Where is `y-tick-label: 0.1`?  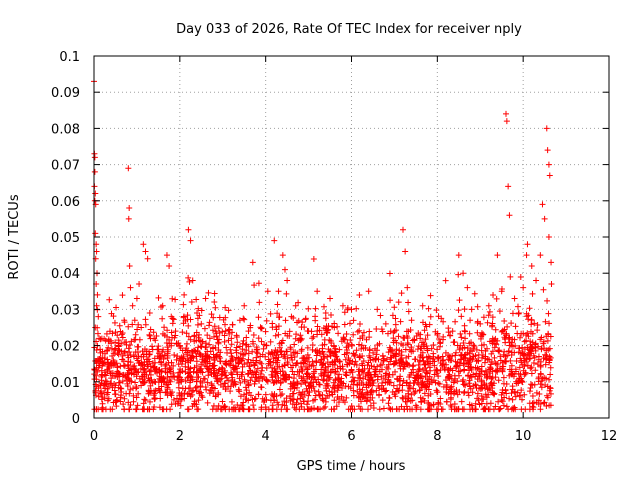
y-tick-label: 0.1 is located at coordinates (69, 57).